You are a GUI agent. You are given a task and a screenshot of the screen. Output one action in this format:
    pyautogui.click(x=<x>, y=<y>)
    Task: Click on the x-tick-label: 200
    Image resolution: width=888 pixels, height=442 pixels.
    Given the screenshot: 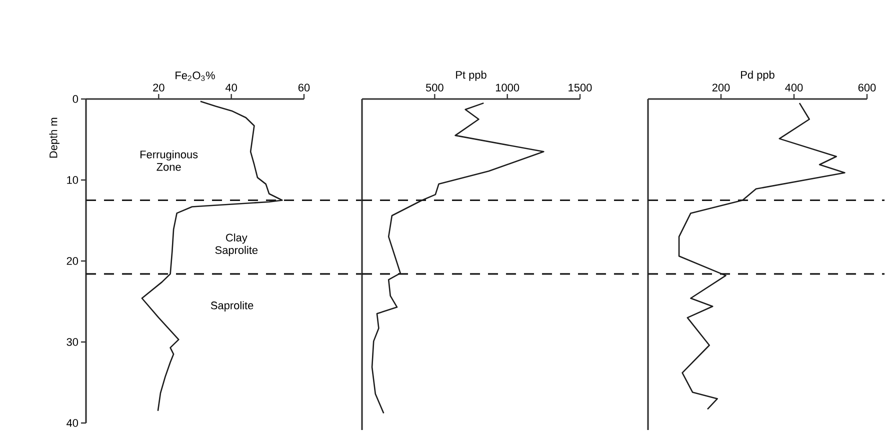 What is the action you would take?
    pyautogui.click(x=721, y=88)
    